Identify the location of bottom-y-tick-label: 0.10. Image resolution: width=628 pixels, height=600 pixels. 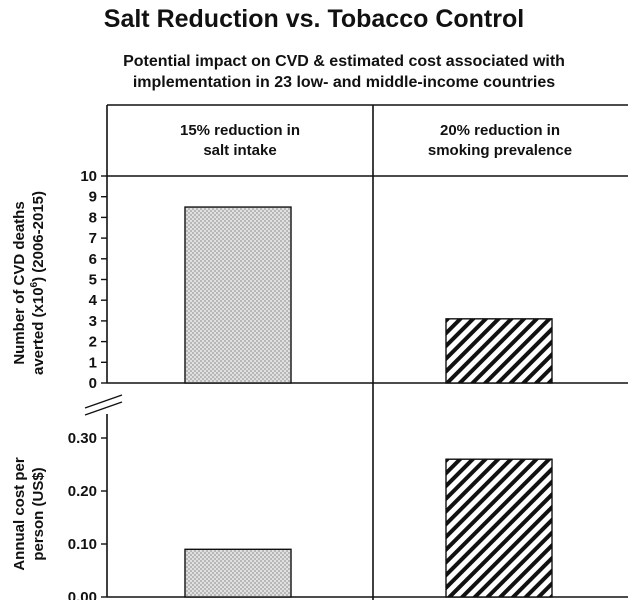
(82, 544).